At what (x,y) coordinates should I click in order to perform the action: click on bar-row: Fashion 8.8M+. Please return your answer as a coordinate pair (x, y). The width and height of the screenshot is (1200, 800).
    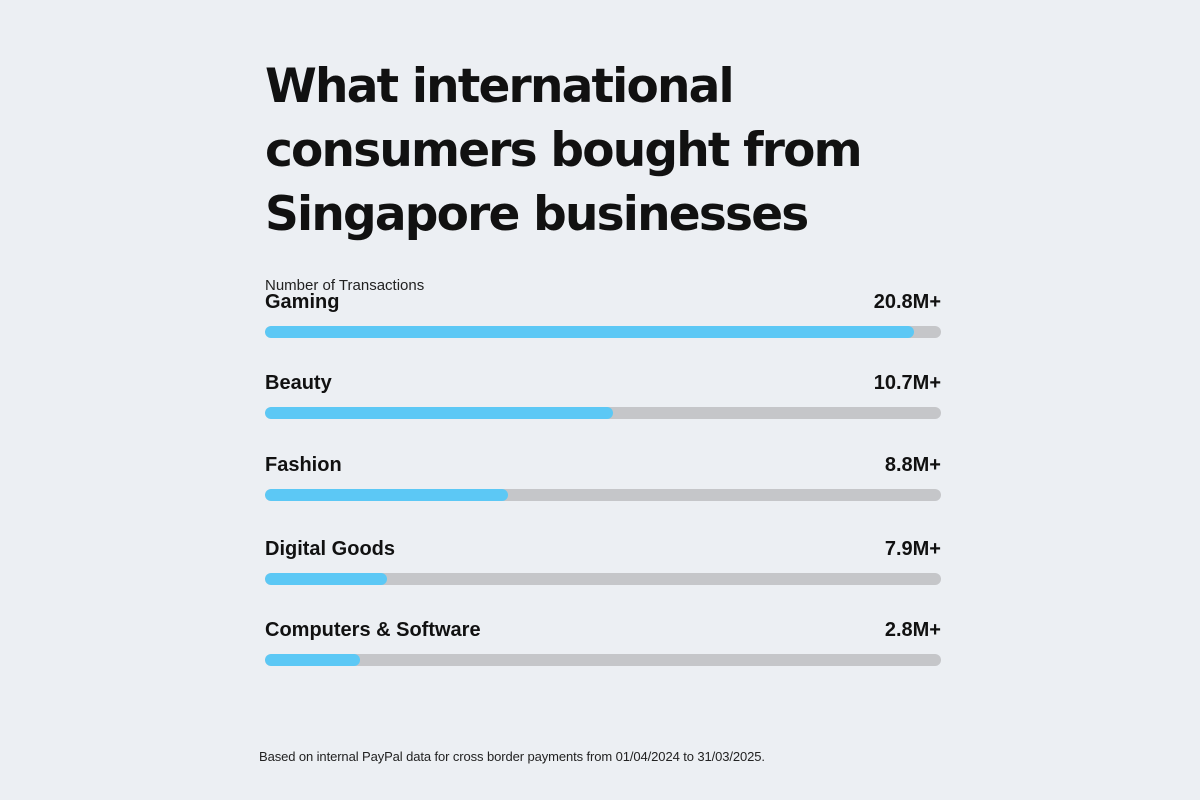
    Looking at the image, I should click on (603, 477).